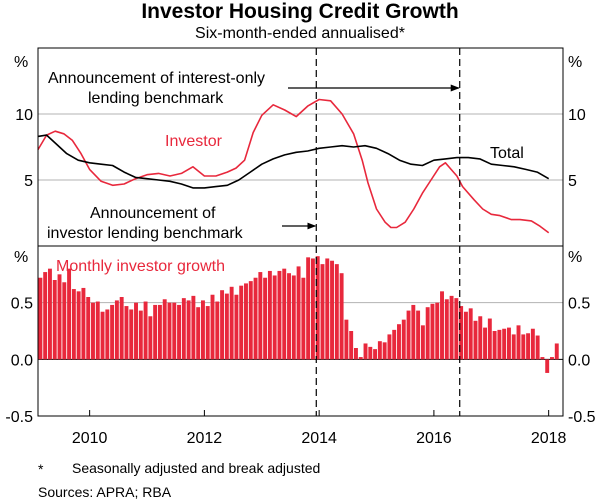 The width and height of the screenshot is (600, 501). What do you see at coordinates (156, 78) in the screenshot?
I see `annotation-interest-only-line1: Announcement of interest-only` at bounding box center [156, 78].